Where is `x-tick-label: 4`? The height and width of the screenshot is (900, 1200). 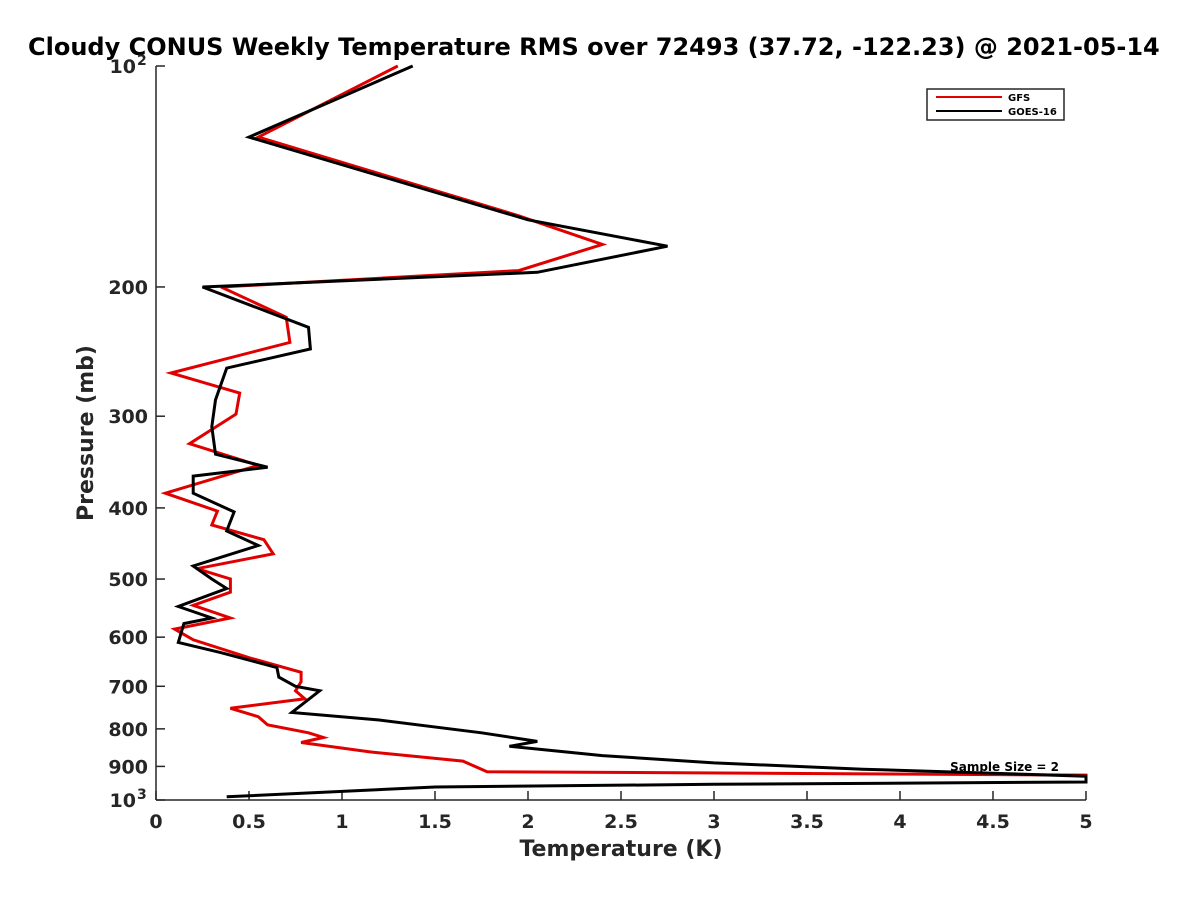 x-tick-label: 4 is located at coordinates (899, 822).